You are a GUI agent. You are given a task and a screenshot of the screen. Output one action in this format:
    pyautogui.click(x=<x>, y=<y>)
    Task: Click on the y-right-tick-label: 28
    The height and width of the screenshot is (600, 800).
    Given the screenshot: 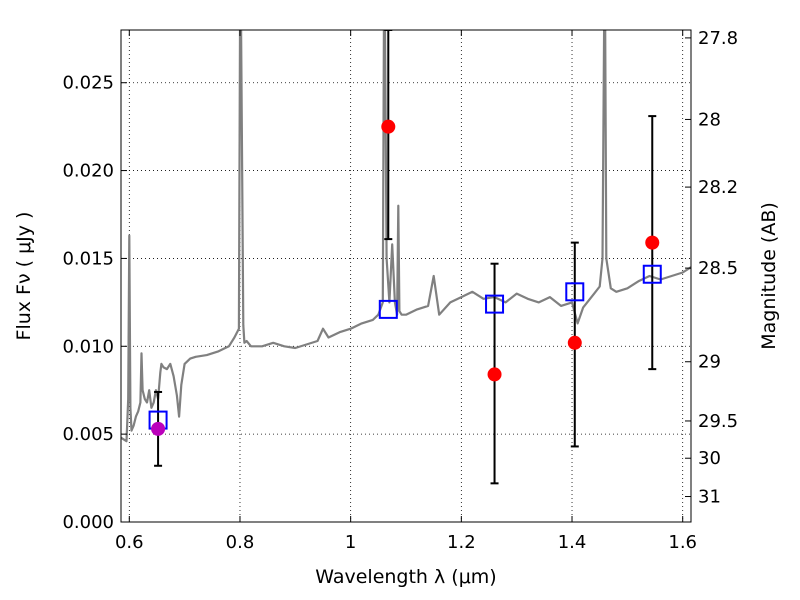 What is the action you would take?
    pyautogui.click(x=709, y=119)
    